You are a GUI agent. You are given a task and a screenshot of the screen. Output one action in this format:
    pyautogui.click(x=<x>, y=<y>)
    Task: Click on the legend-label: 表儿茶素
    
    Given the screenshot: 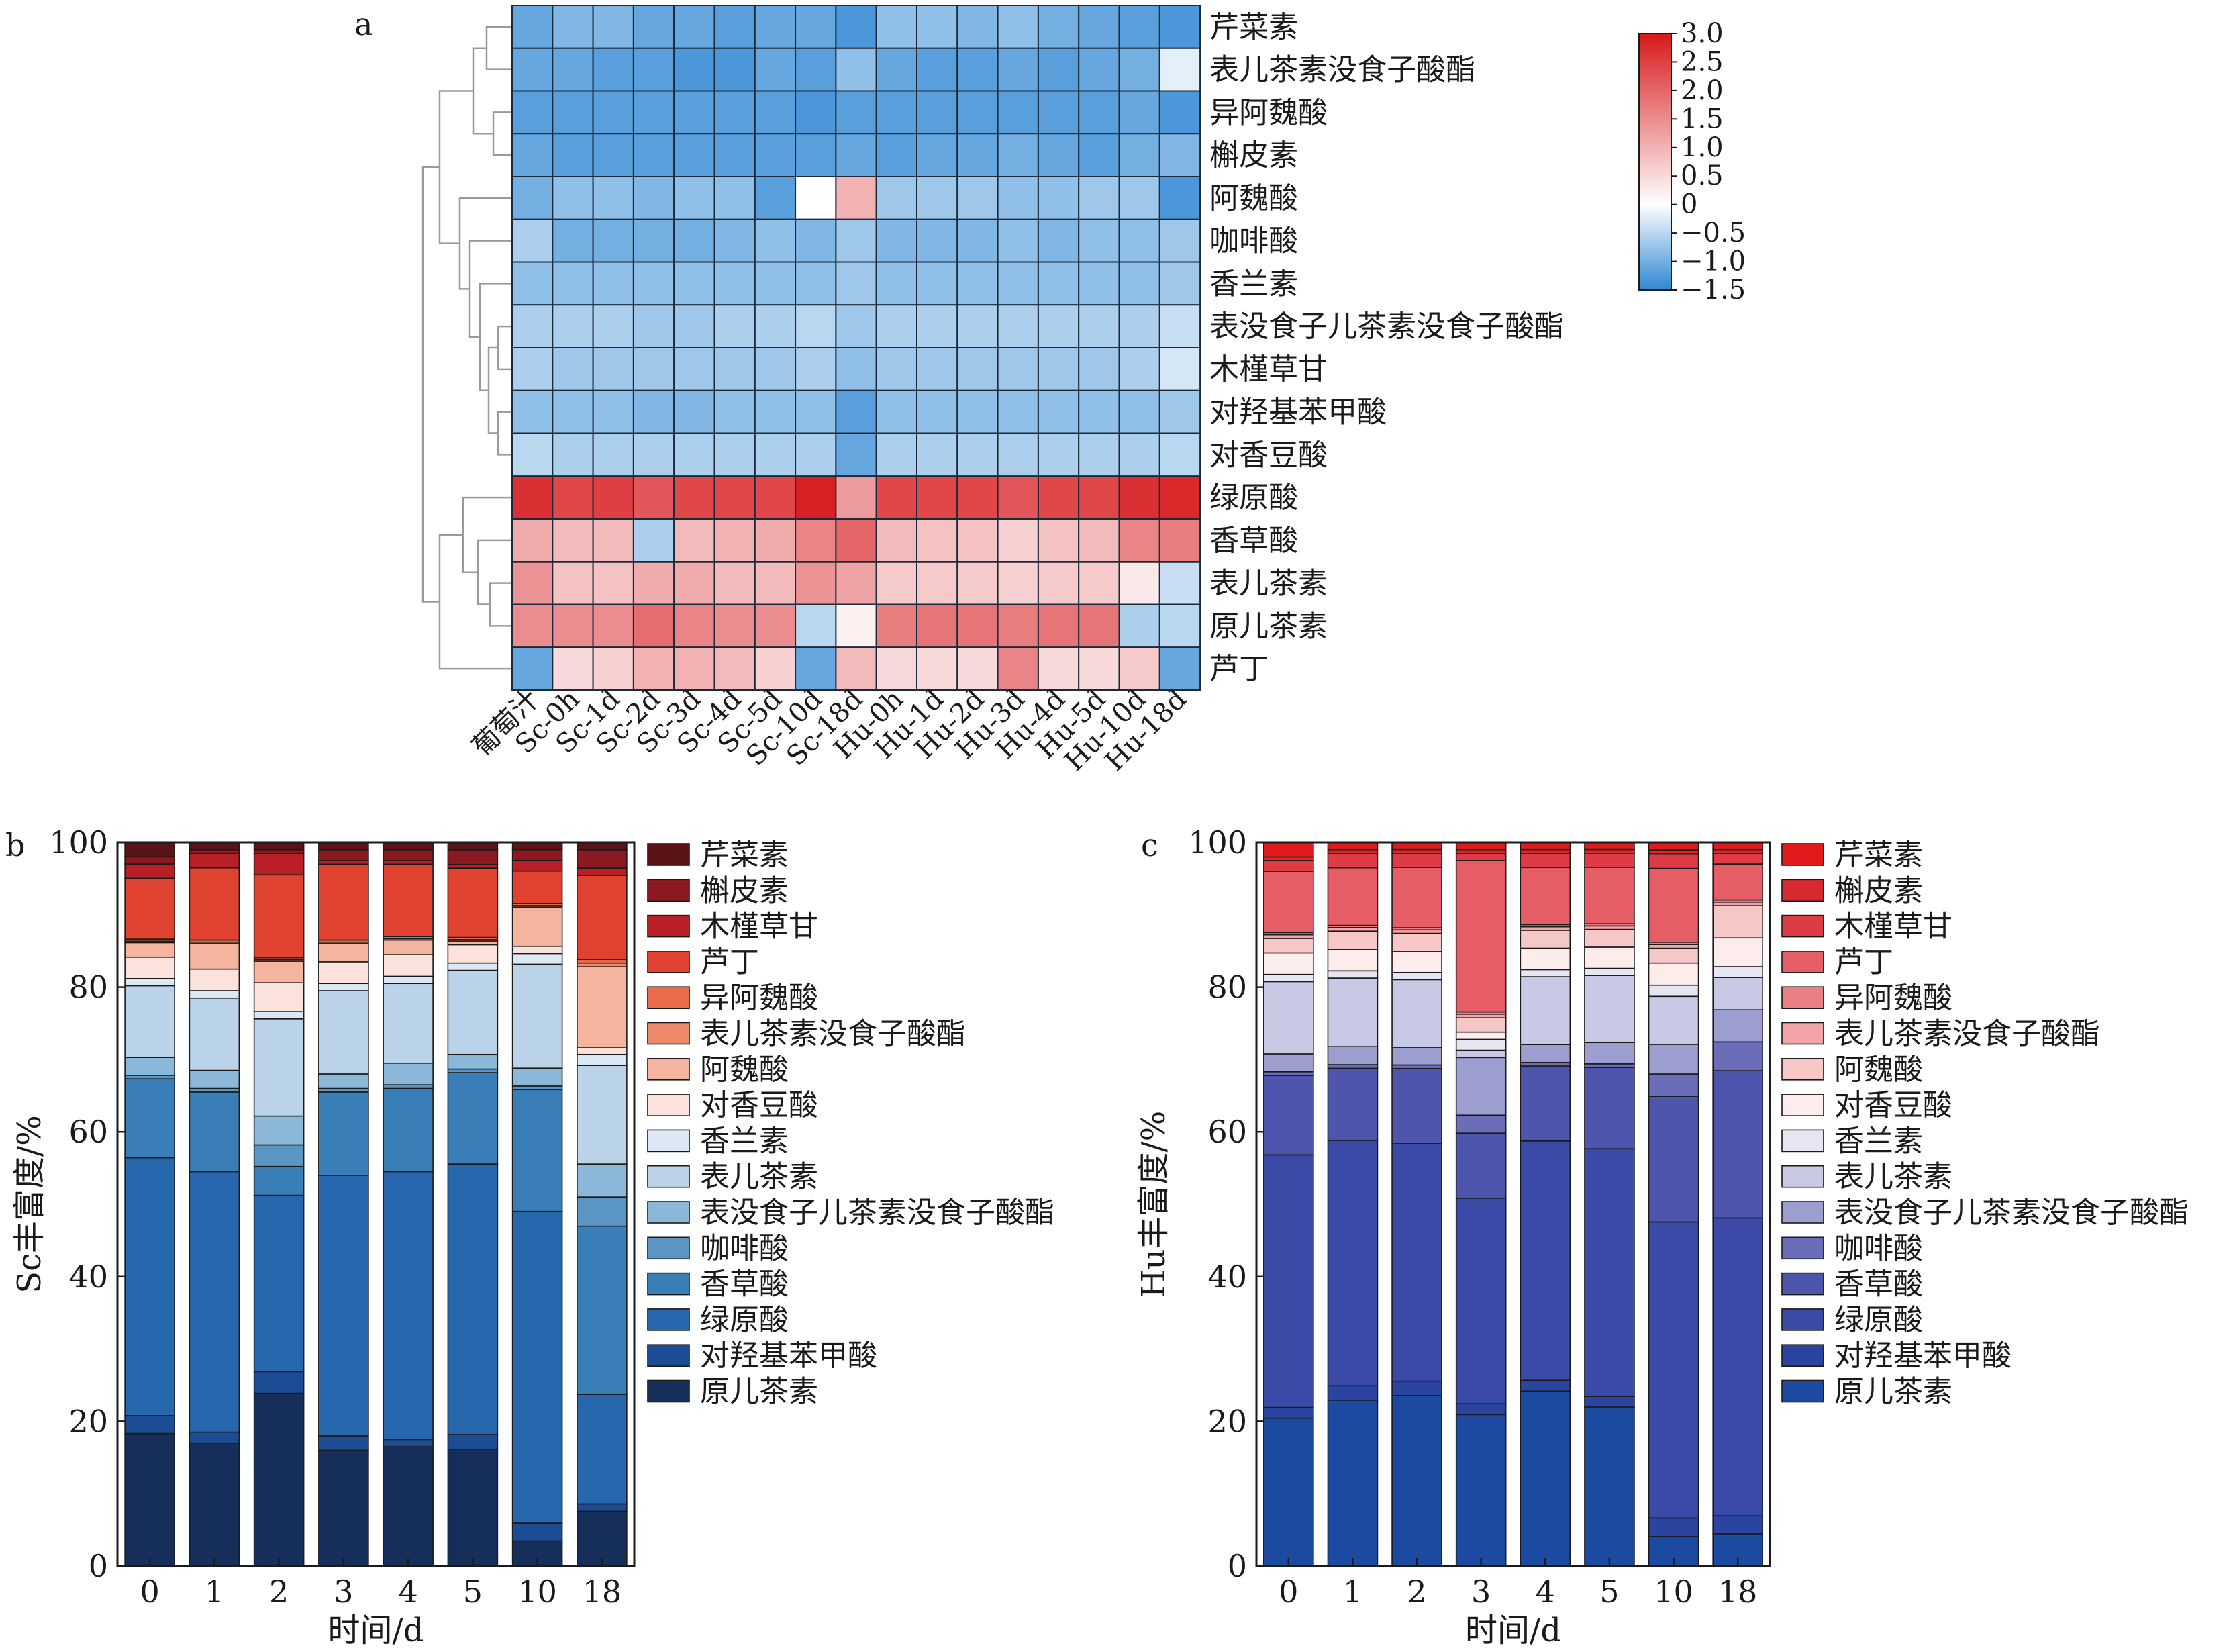 What is the action you would take?
    pyautogui.click(x=1893, y=1177)
    